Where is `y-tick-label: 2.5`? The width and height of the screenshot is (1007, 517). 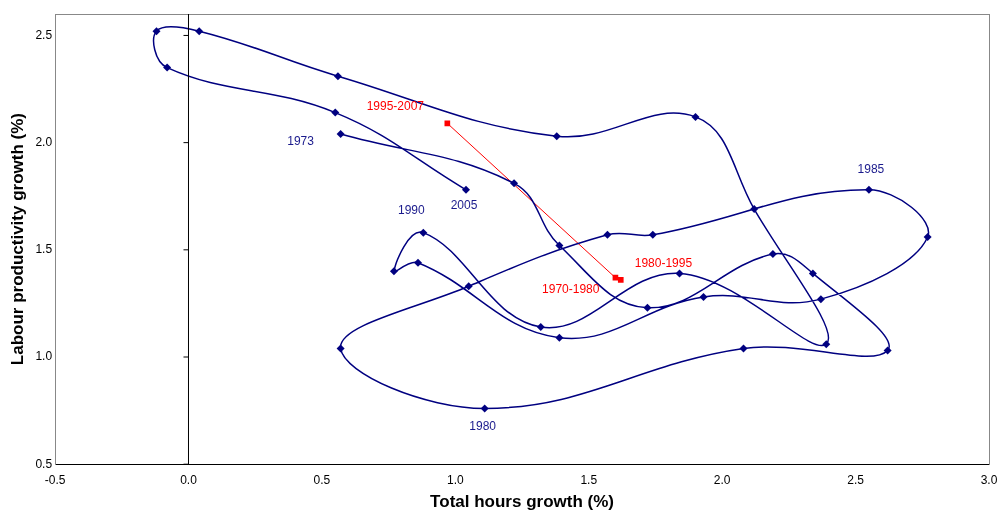 y-tick-label: 2.5 is located at coordinates (44, 34).